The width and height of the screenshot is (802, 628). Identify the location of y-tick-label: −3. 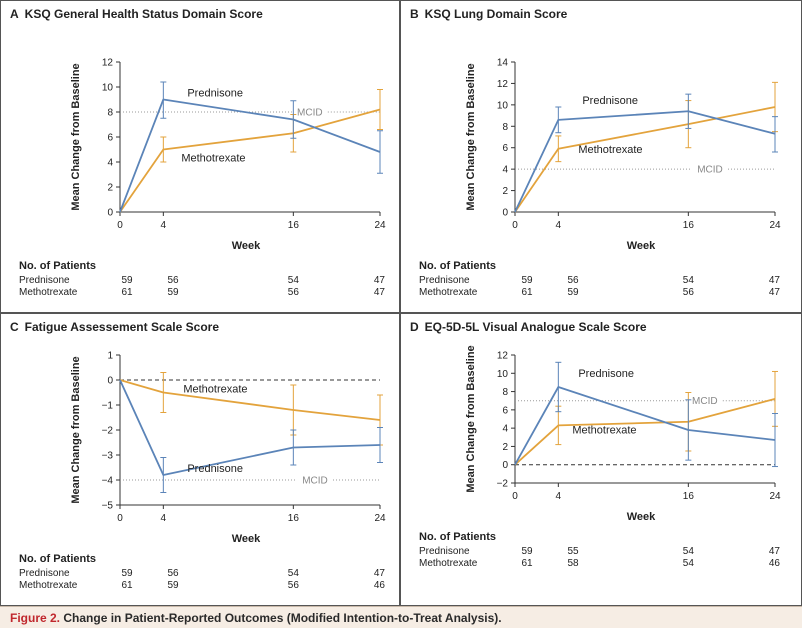
(108, 456).